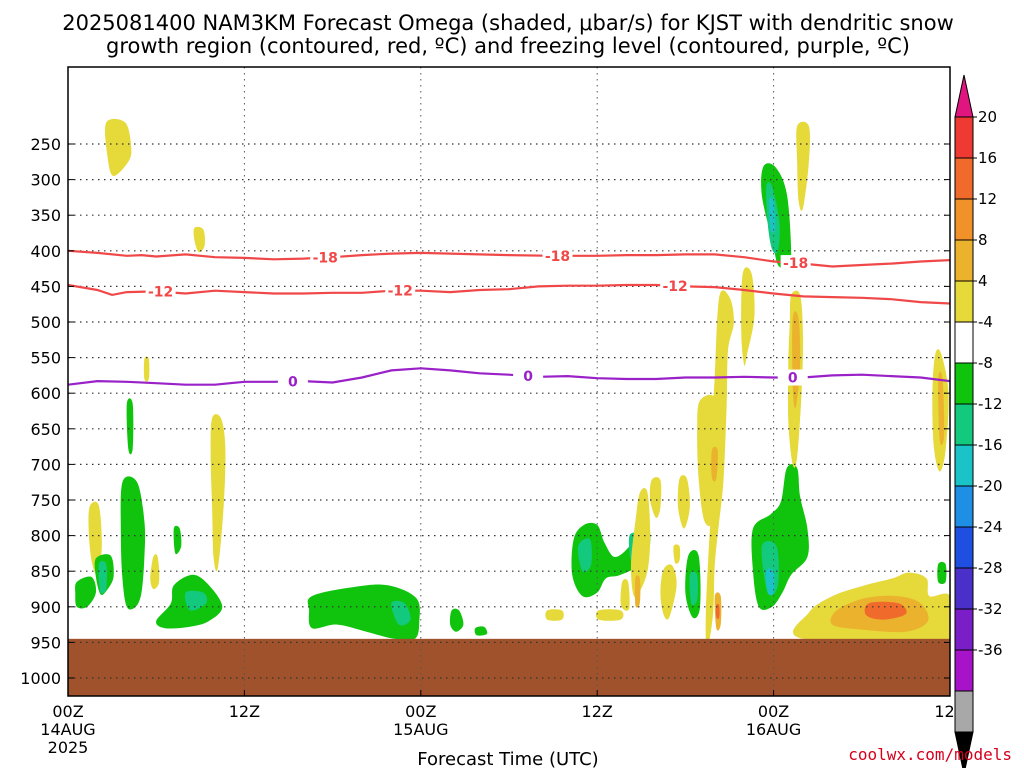 The height and width of the screenshot is (768, 1024). I want to click on x-tick-label-24: 00Z, so click(420, 711).